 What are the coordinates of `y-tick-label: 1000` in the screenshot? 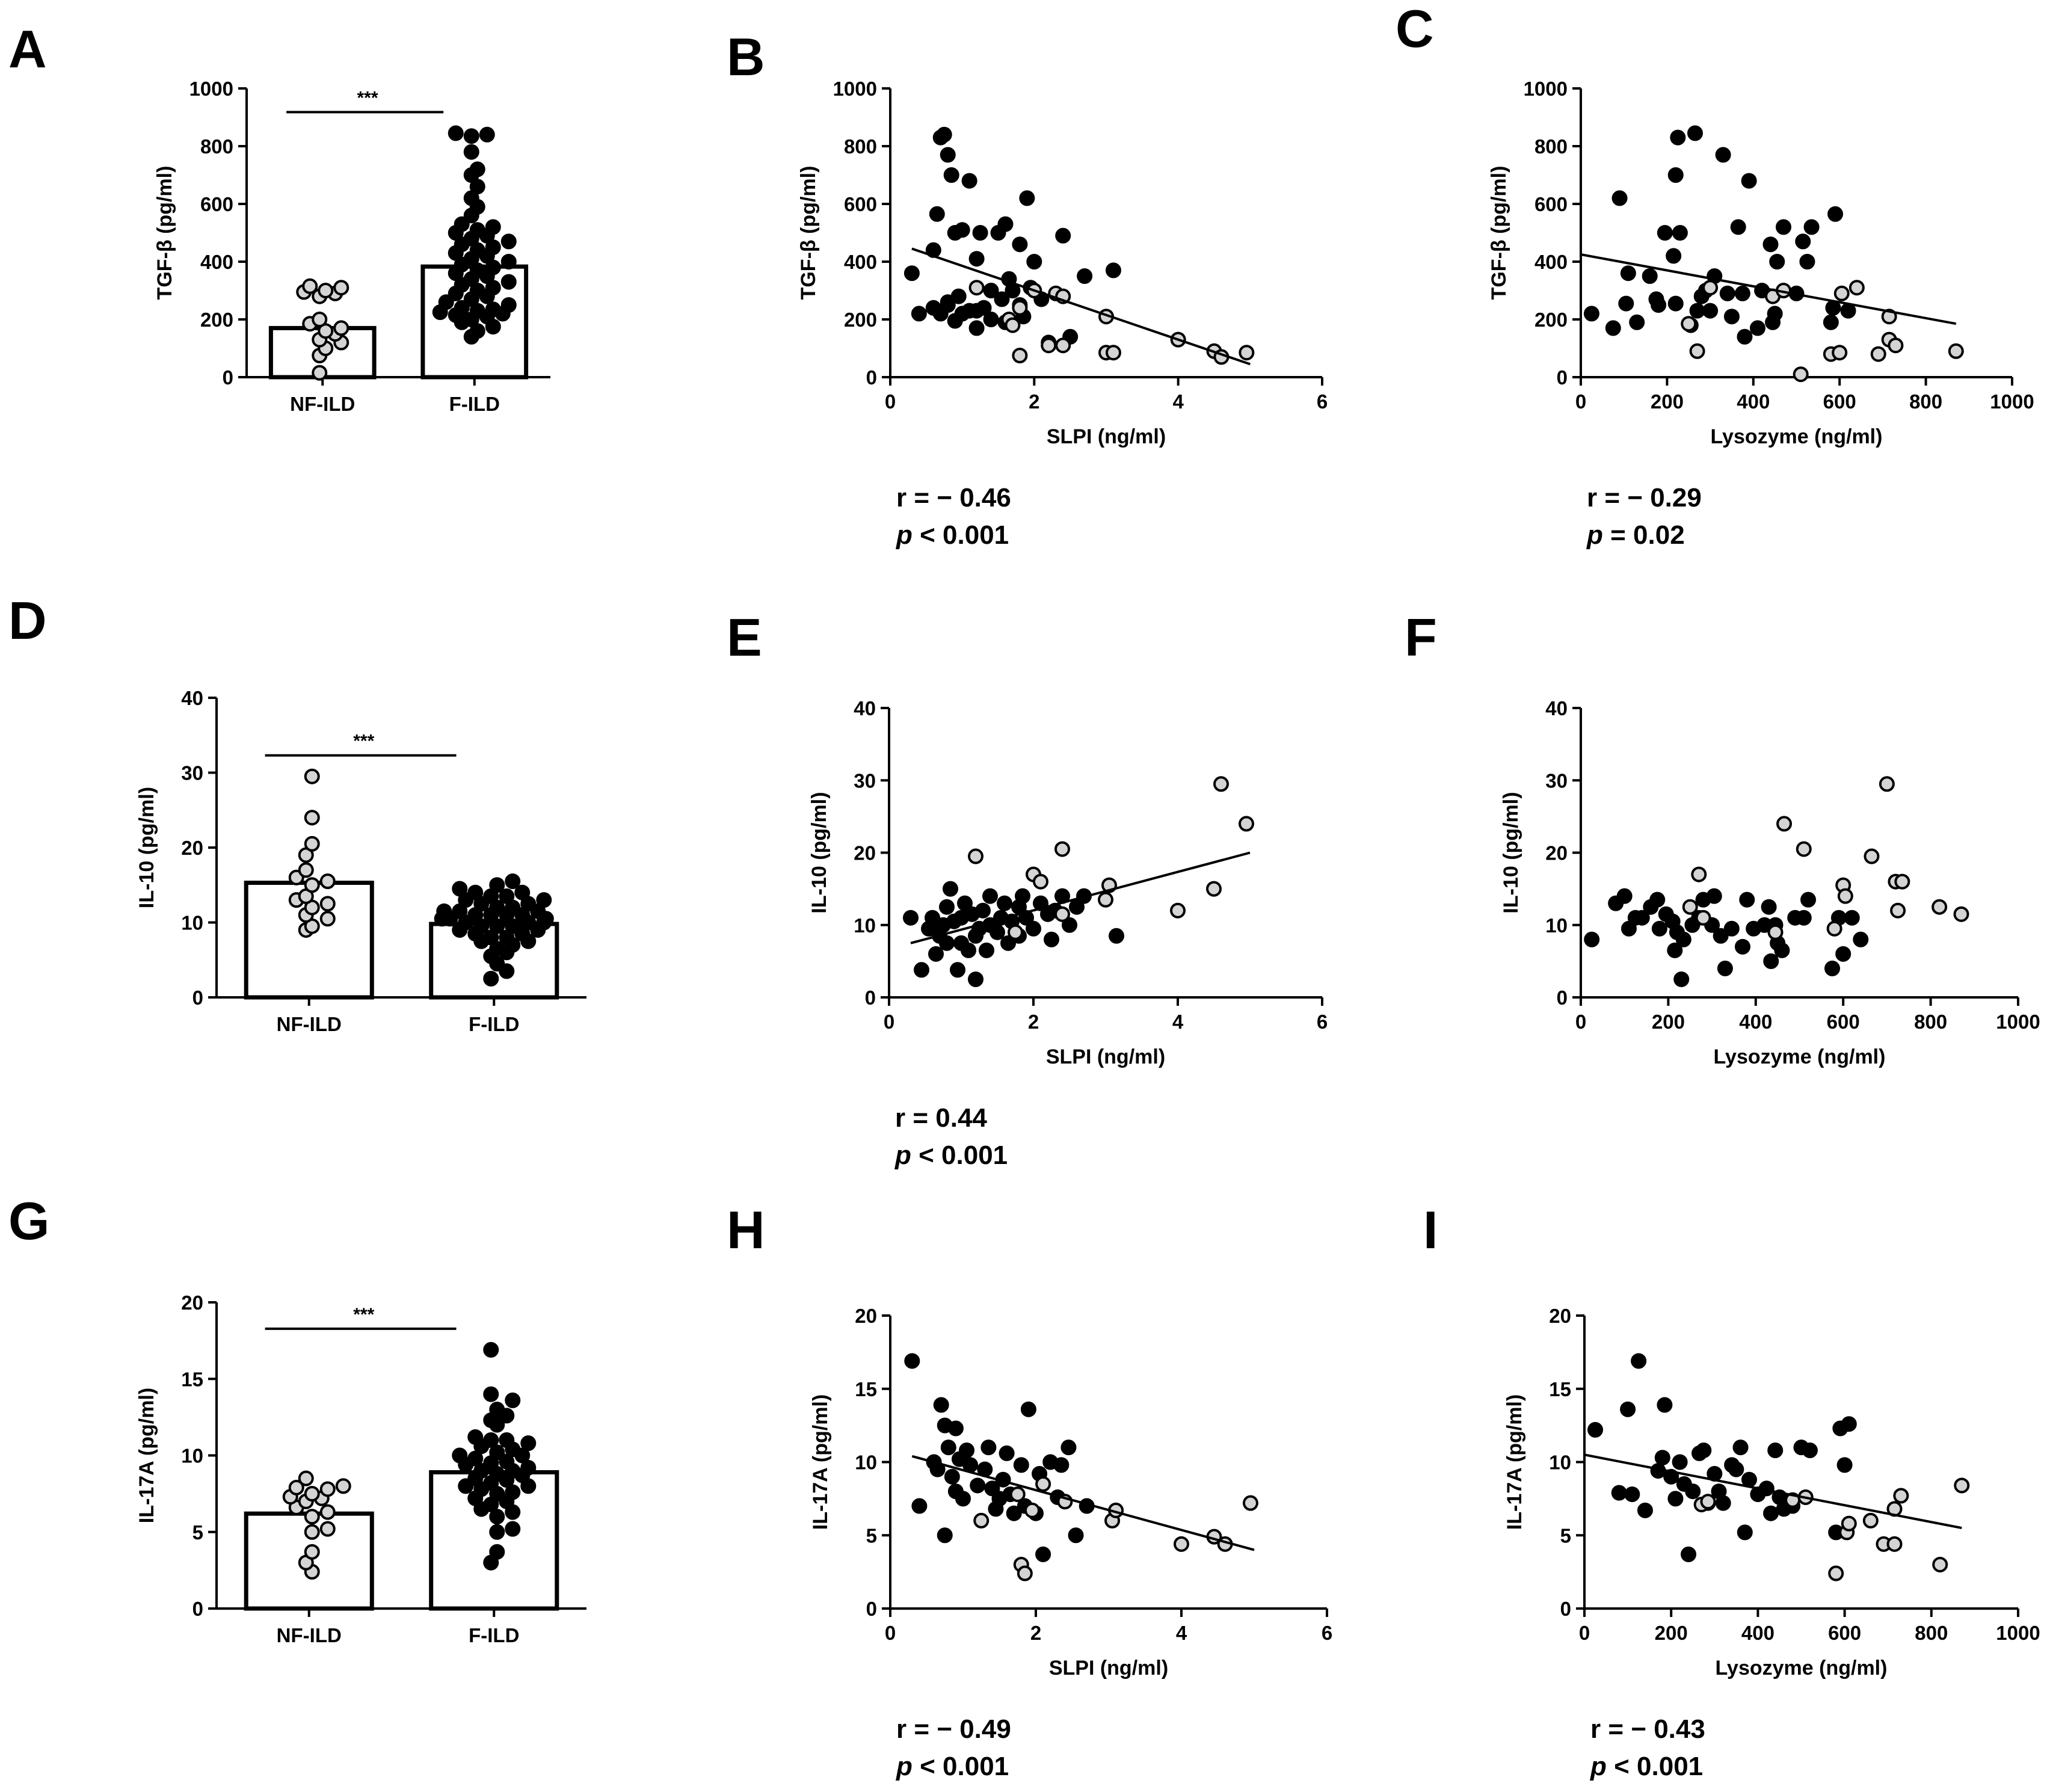 It's located at (855, 89).